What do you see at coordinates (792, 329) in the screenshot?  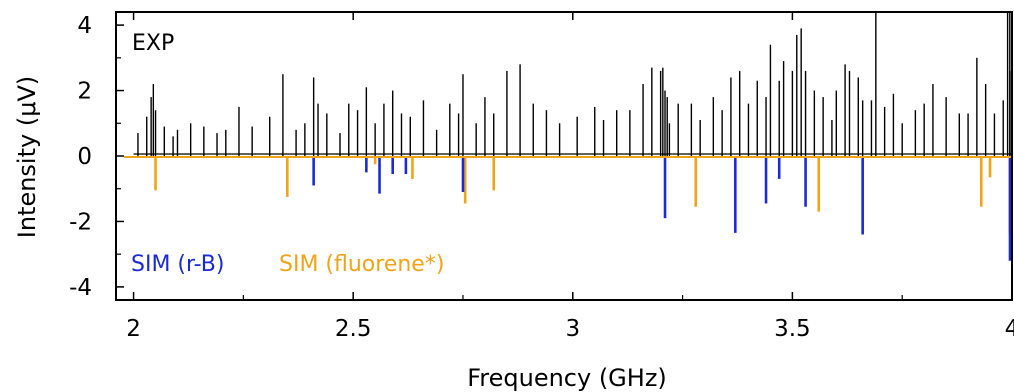 I see `x-tick-label: 3.5` at bounding box center [792, 329].